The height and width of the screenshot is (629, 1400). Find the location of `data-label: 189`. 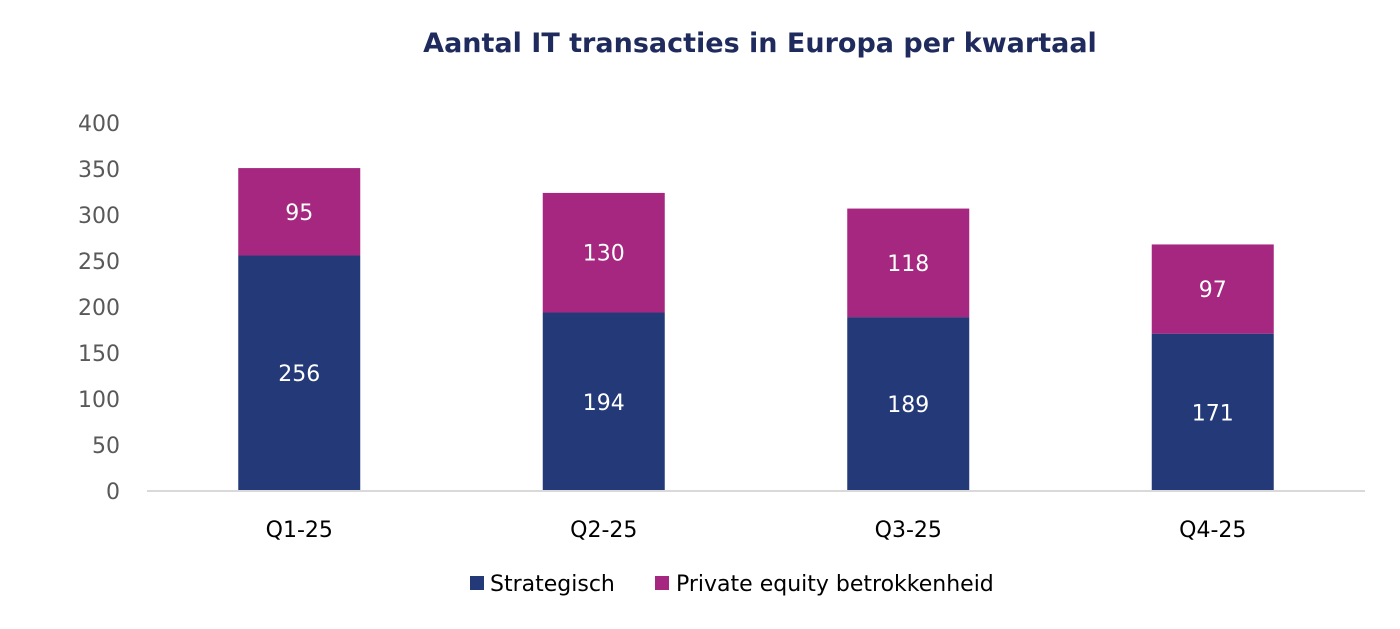

data-label: 189 is located at coordinates (908, 405).